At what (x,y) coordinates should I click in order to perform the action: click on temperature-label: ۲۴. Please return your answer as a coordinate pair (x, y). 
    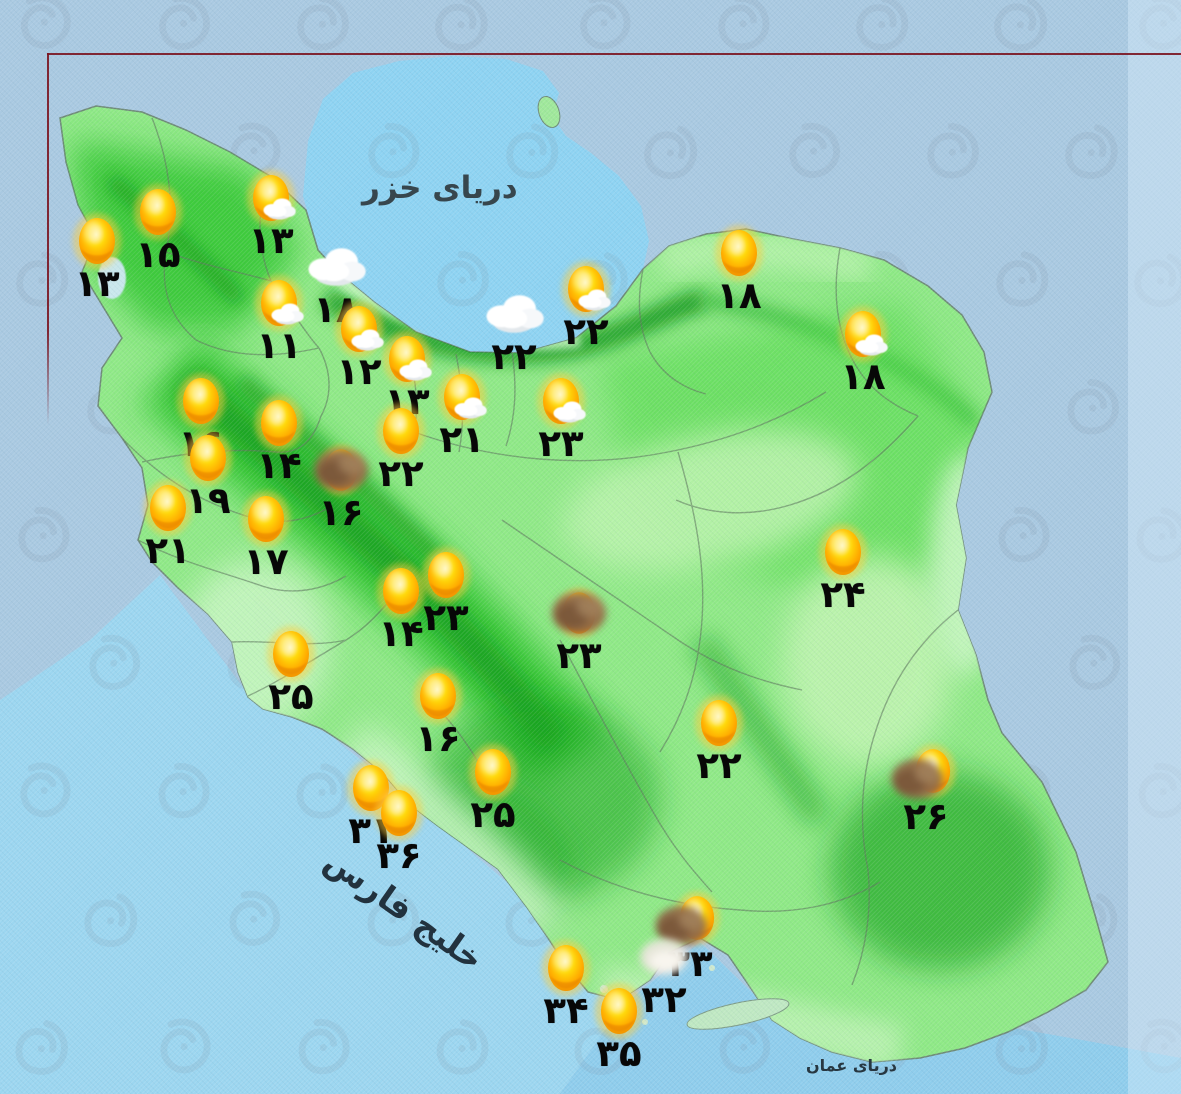
    Looking at the image, I should click on (843, 594).